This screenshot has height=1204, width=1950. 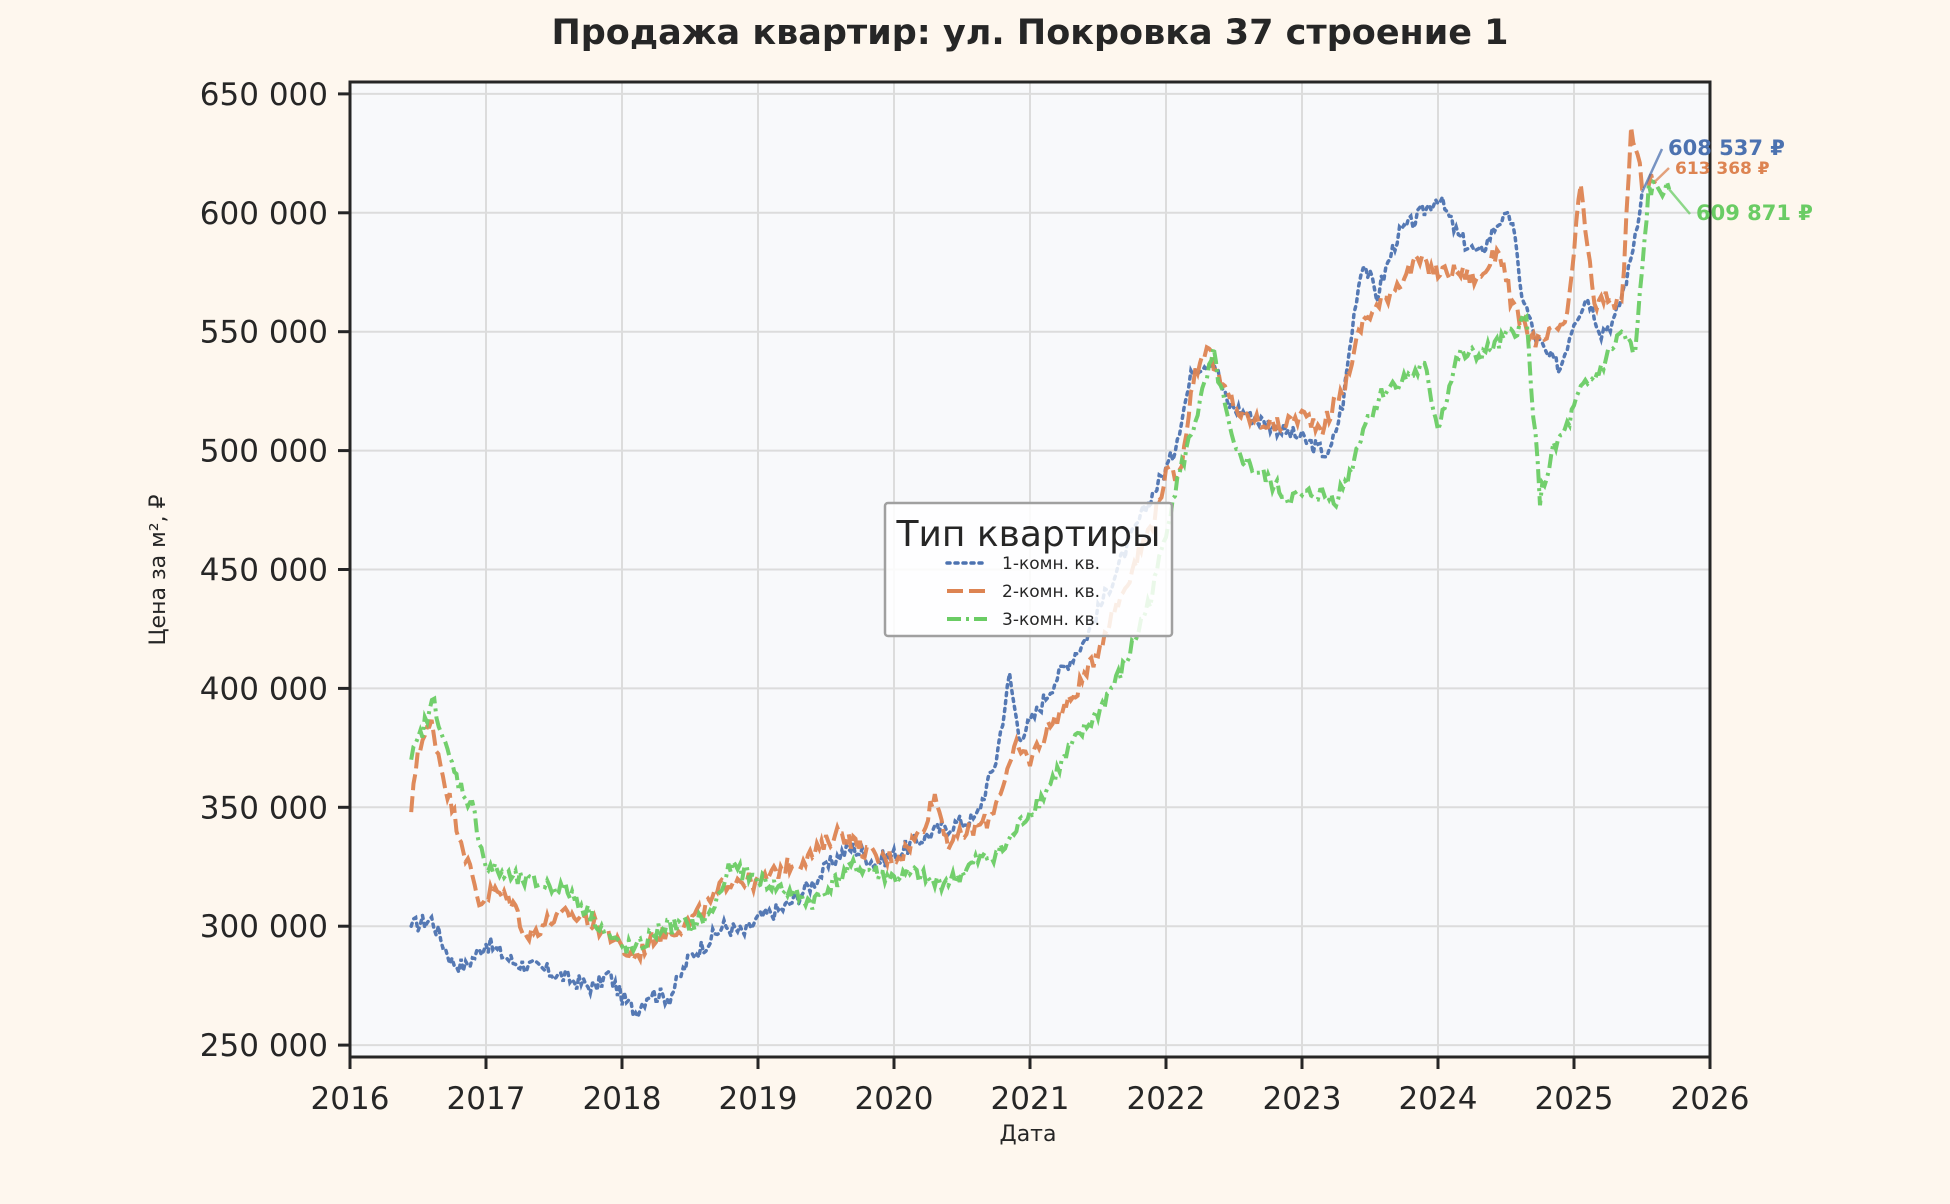 What do you see at coordinates (1028, 1134) in the screenshot?
I see `x-axis-label: Дата` at bounding box center [1028, 1134].